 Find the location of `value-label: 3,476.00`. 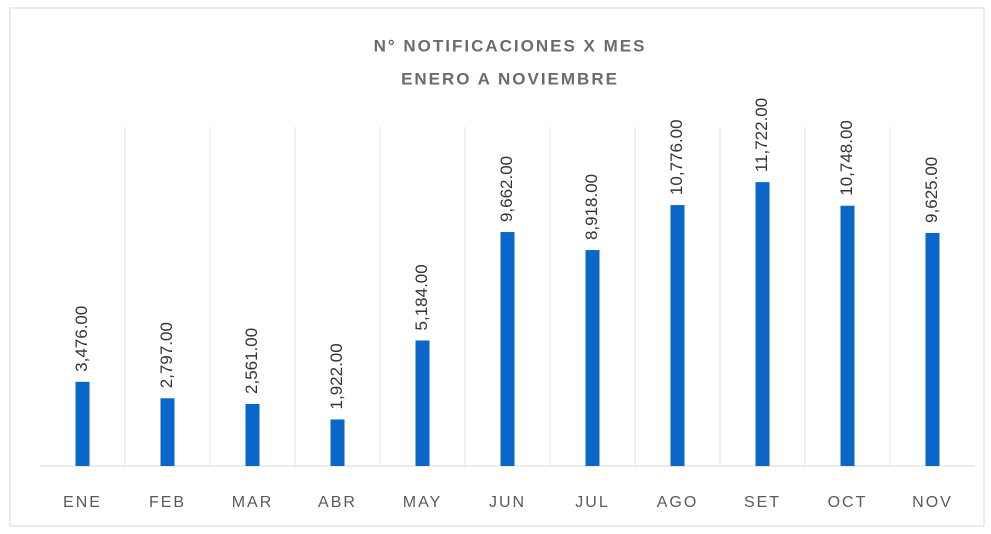

value-label: 3,476.00 is located at coordinates (81, 339).